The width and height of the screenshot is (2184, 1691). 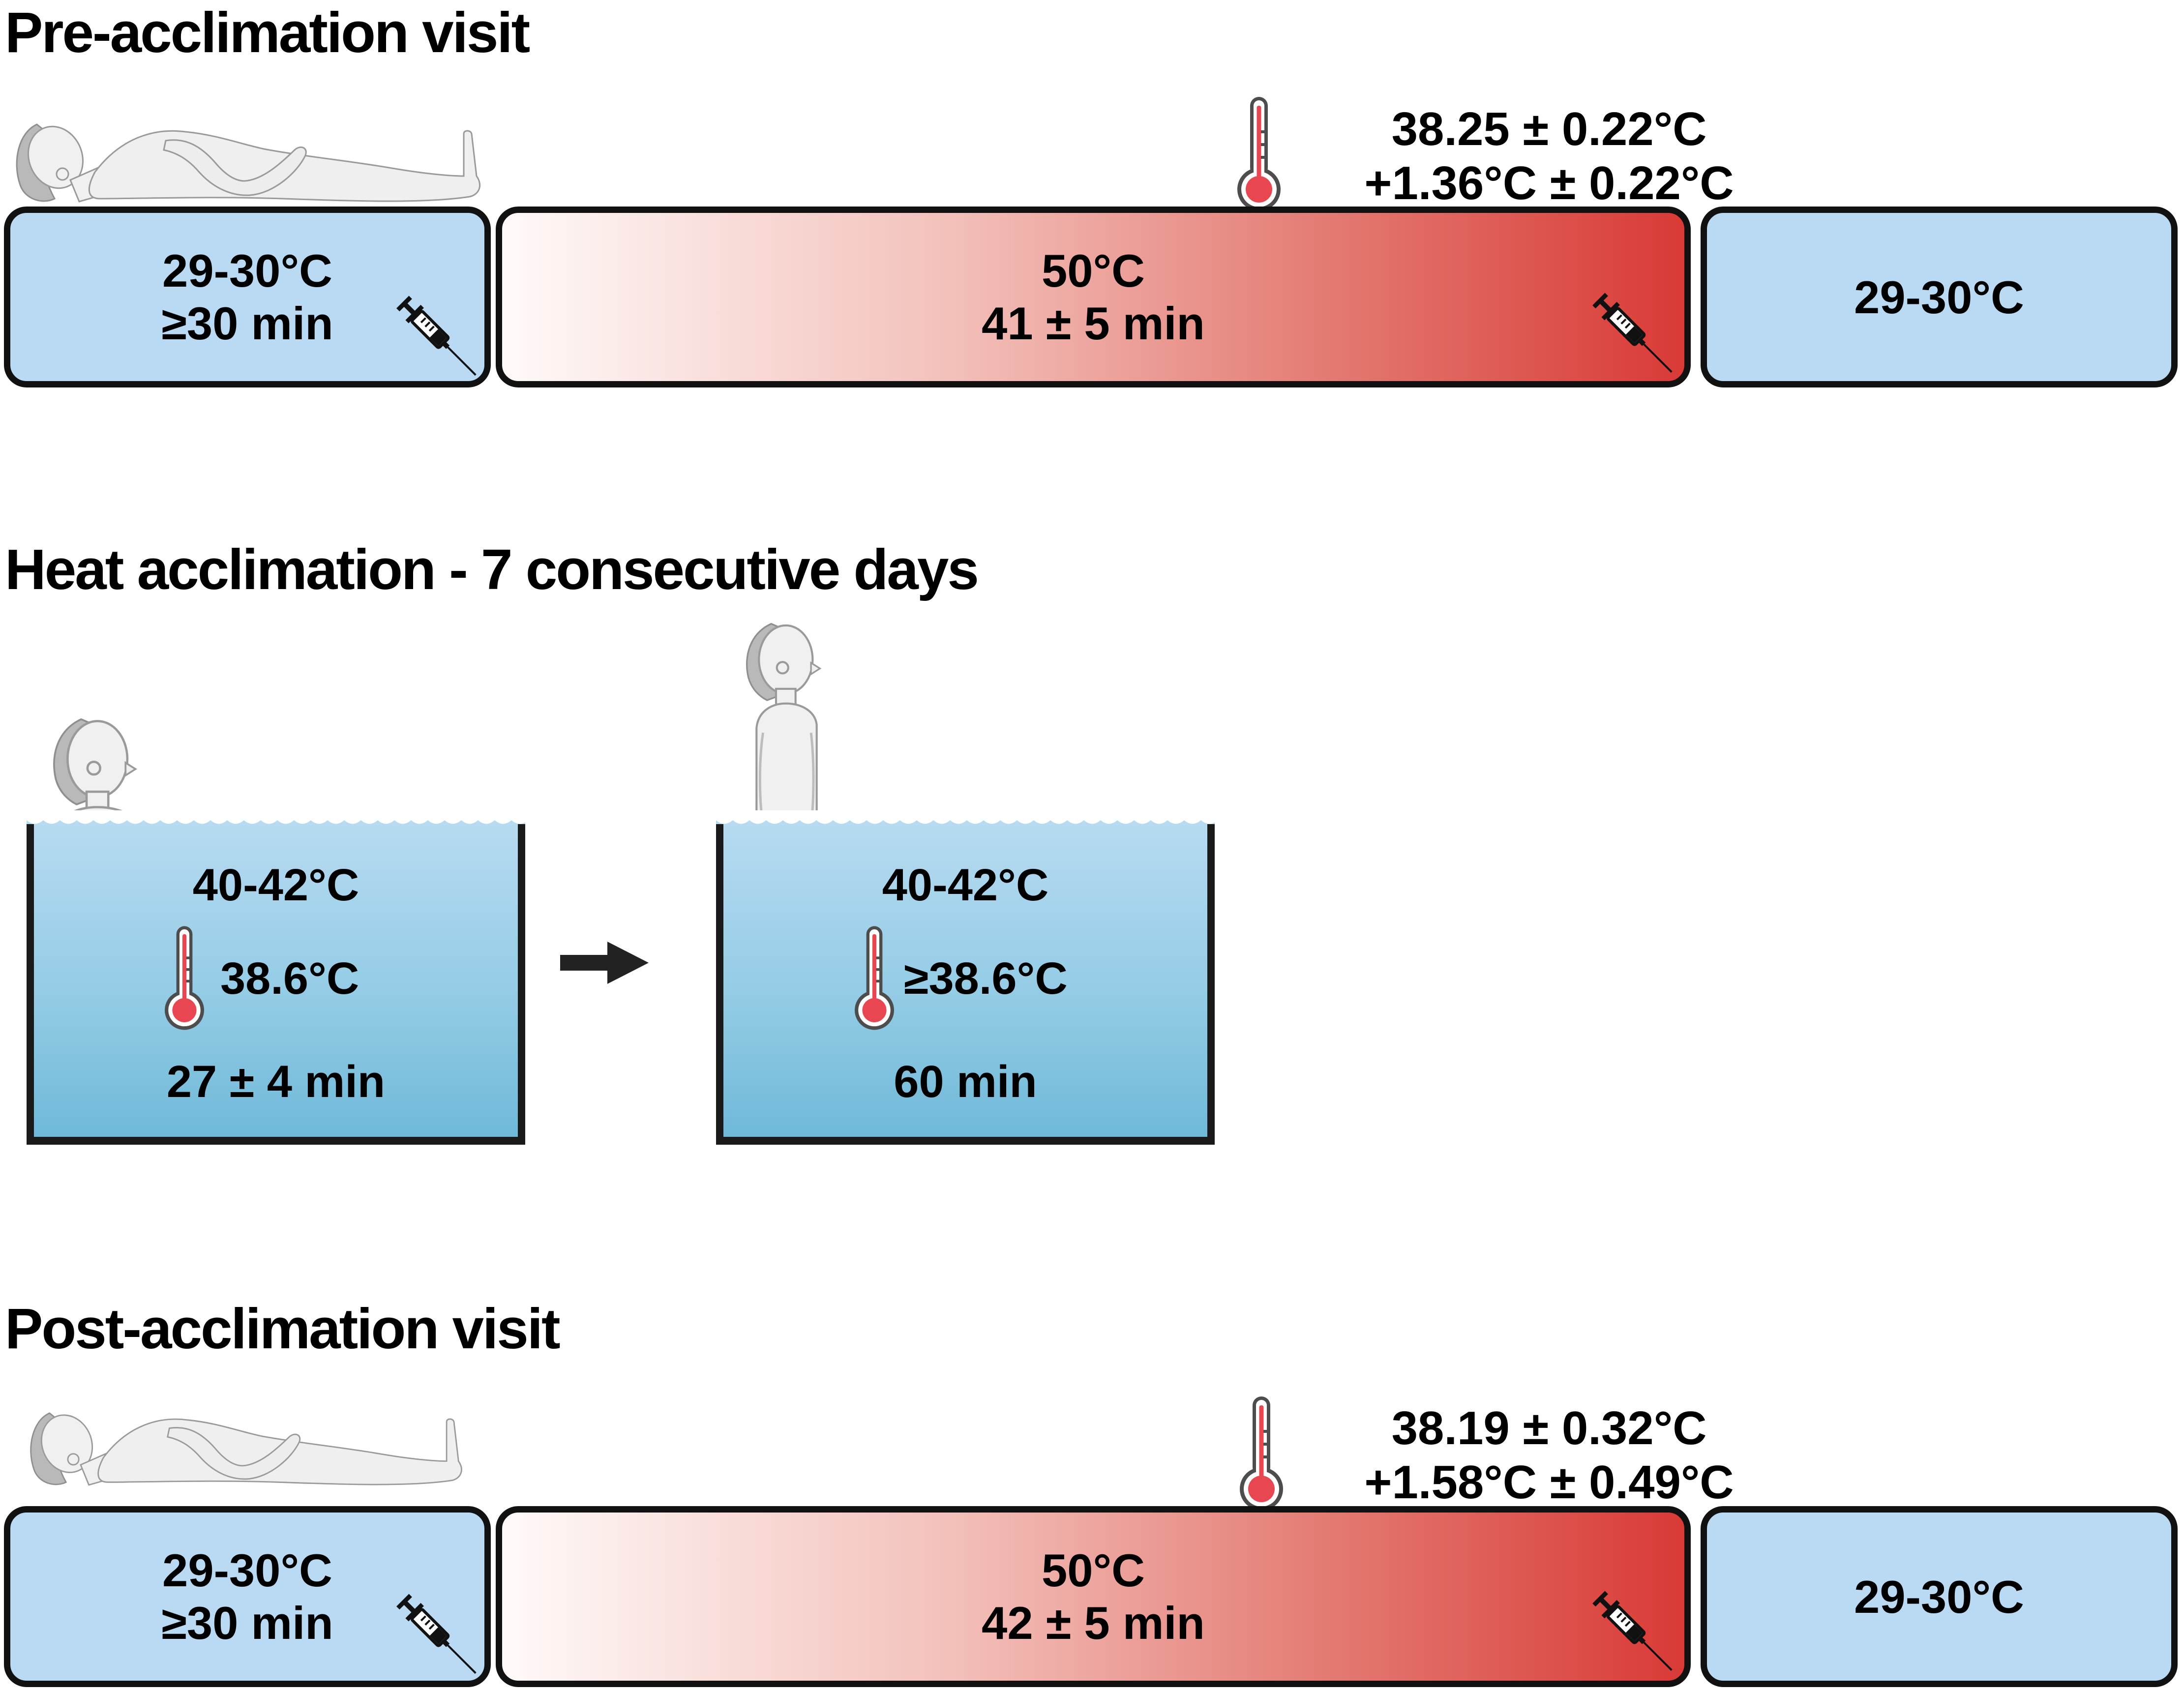 What do you see at coordinates (1093, 1570) in the screenshot?
I see `post-heating-temp: 50°C` at bounding box center [1093, 1570].